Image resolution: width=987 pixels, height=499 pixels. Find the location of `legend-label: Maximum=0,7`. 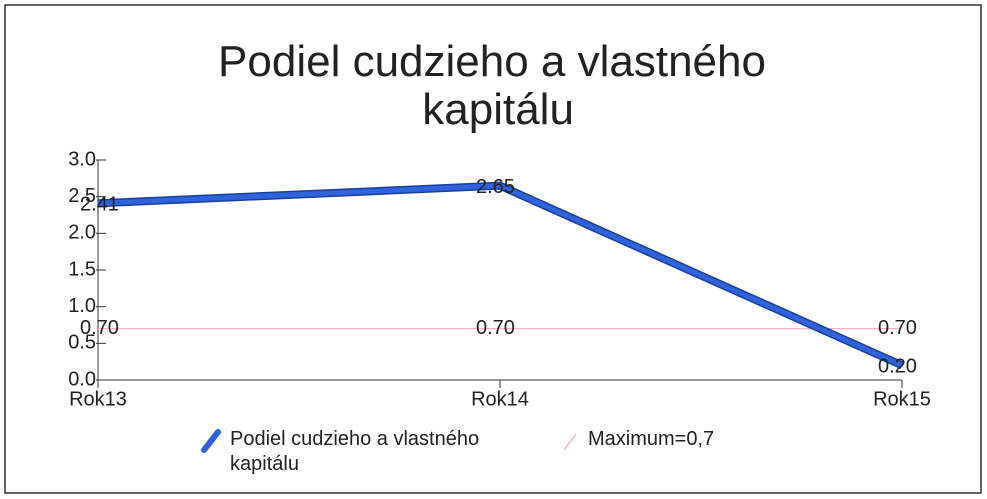

legend-label: Maximum=0,7 is located at coordinates (651, 439).